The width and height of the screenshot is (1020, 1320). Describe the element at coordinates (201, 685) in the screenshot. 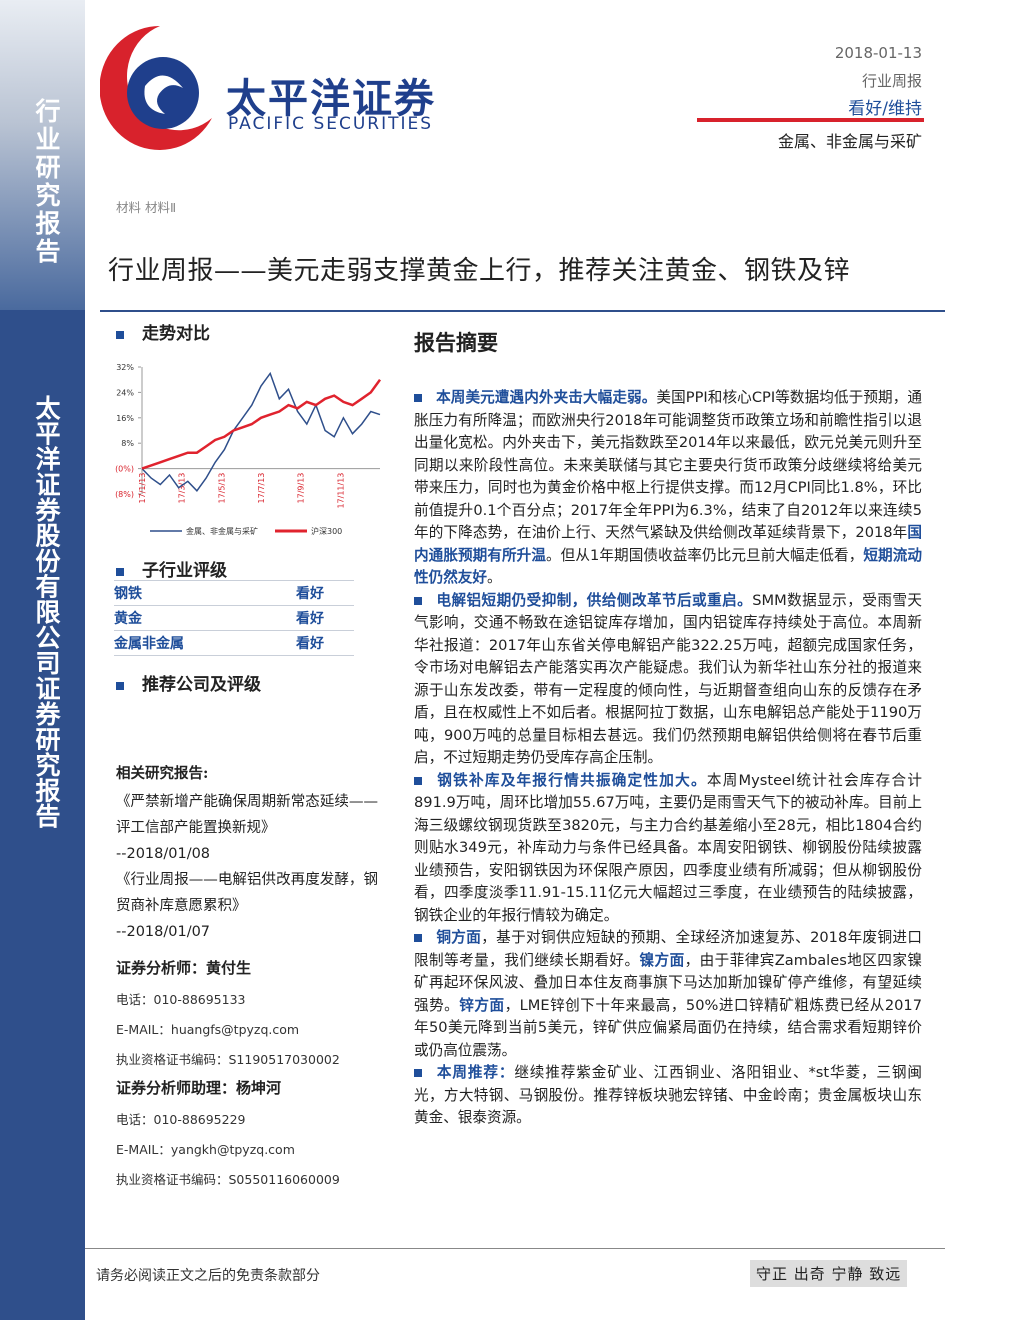

I see `heading-text: 推荐公司及评级` at that location.